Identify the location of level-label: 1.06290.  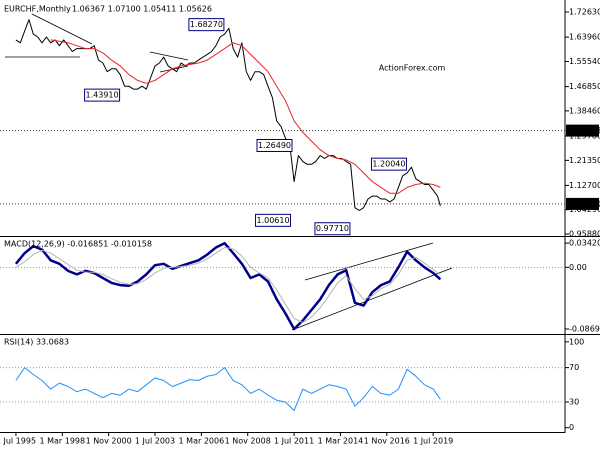
(584, 203).